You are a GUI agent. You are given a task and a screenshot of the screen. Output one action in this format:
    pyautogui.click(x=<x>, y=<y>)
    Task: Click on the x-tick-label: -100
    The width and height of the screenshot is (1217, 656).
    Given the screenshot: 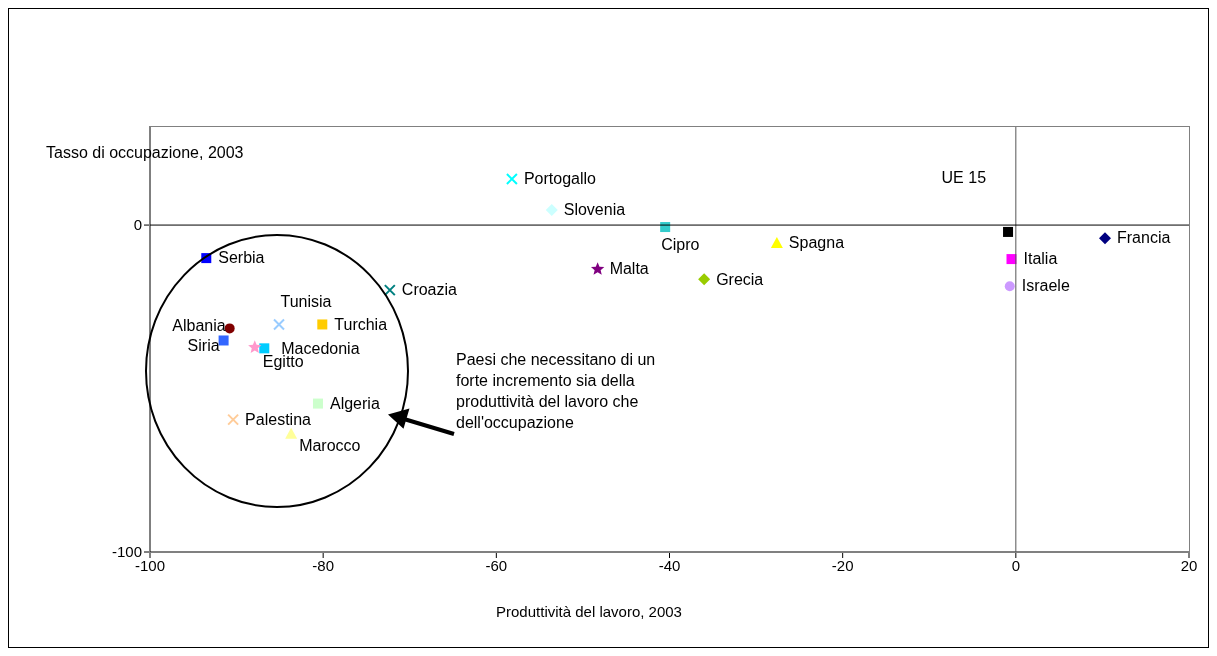 What is the action you would take?
    pyautogui.click(x=150, y=565)
    